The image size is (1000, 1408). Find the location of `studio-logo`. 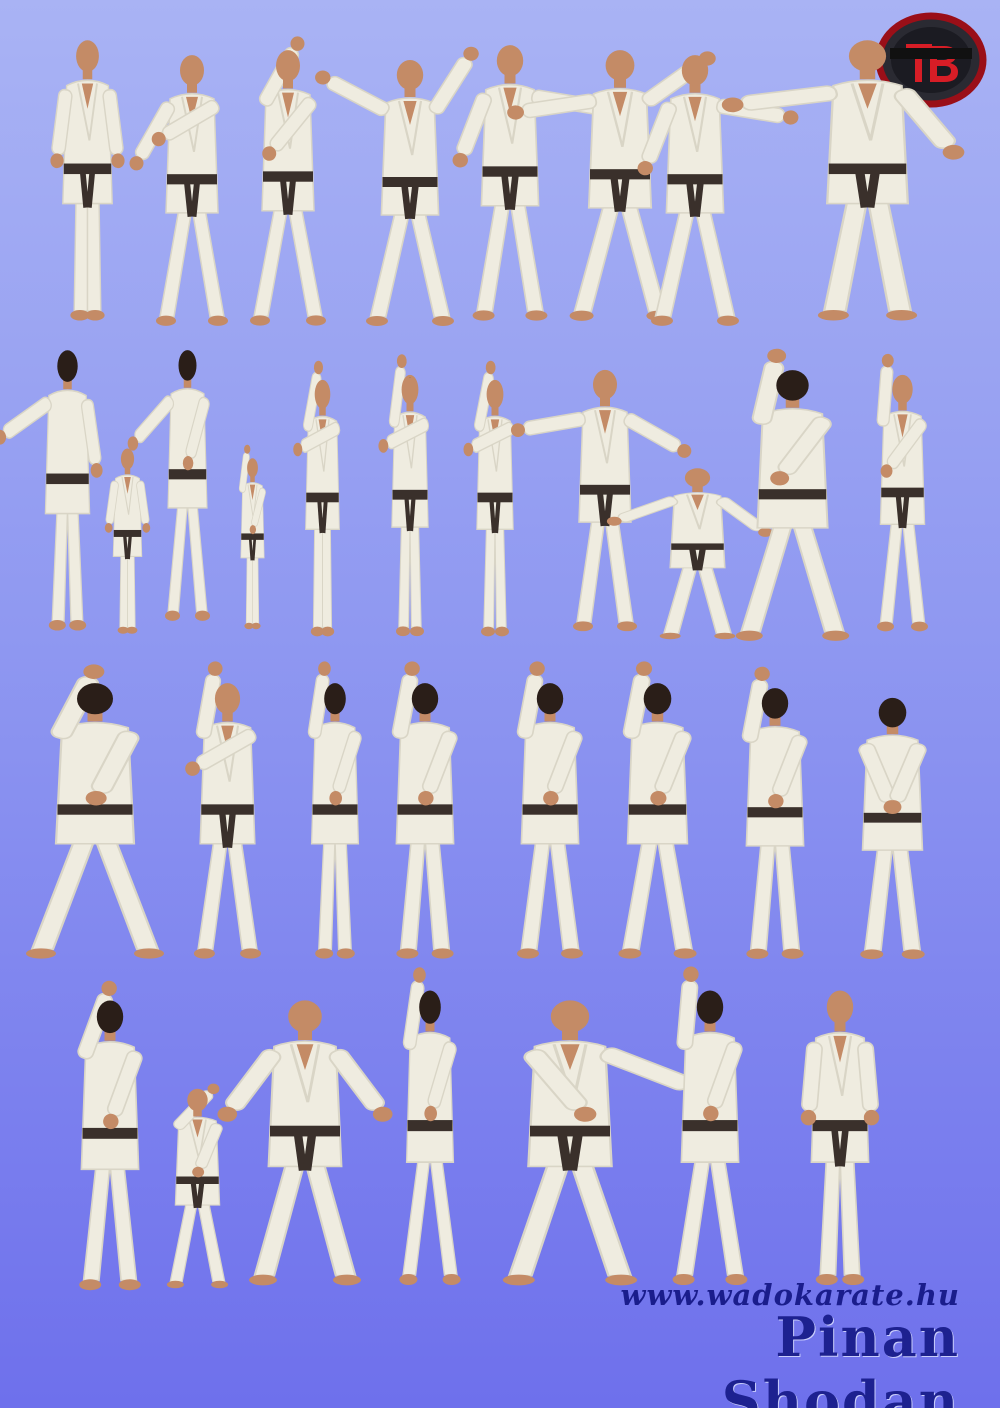

studio-logo is located at coordinates (931, 58).